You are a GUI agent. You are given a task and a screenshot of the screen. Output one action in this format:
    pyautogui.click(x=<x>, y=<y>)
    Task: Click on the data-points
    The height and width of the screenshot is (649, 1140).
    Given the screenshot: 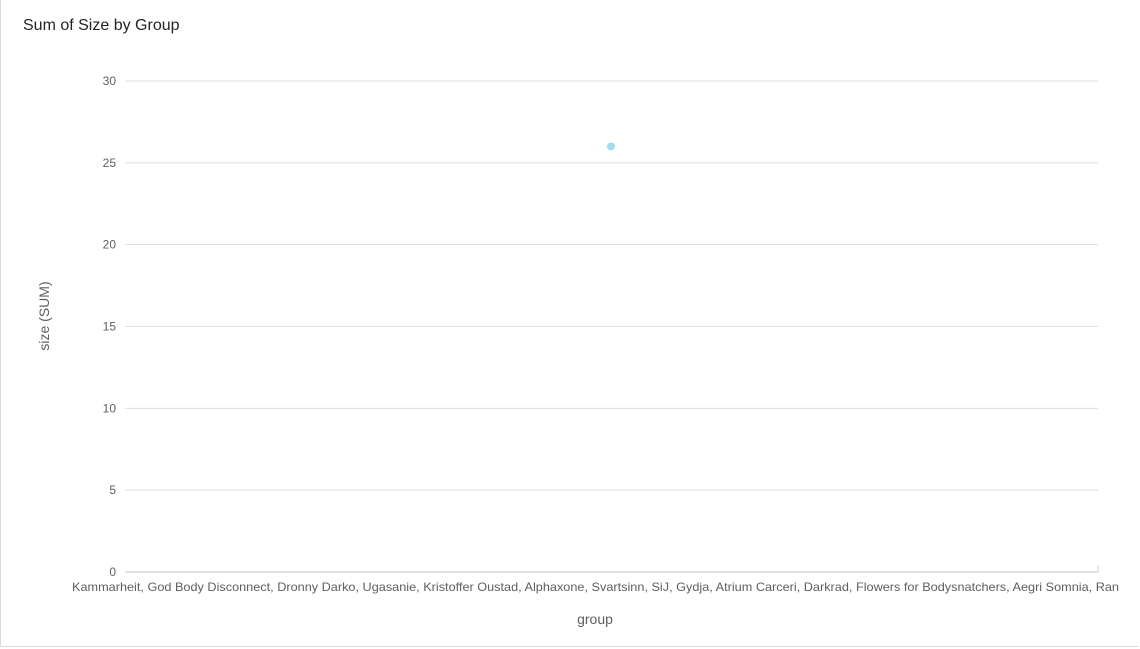 What is the action you would take?
    pyautogui.click(x=611, y=146)
    